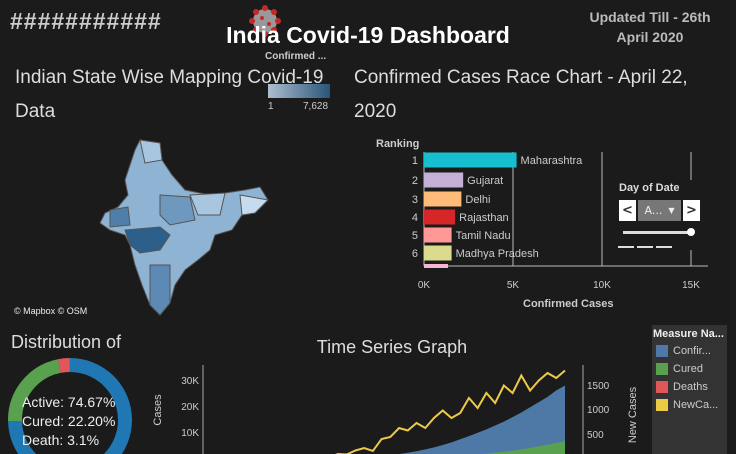  Describe the element at coordinates (265, 21) in the screenshot. I see `coronavirus-icon` at that location.